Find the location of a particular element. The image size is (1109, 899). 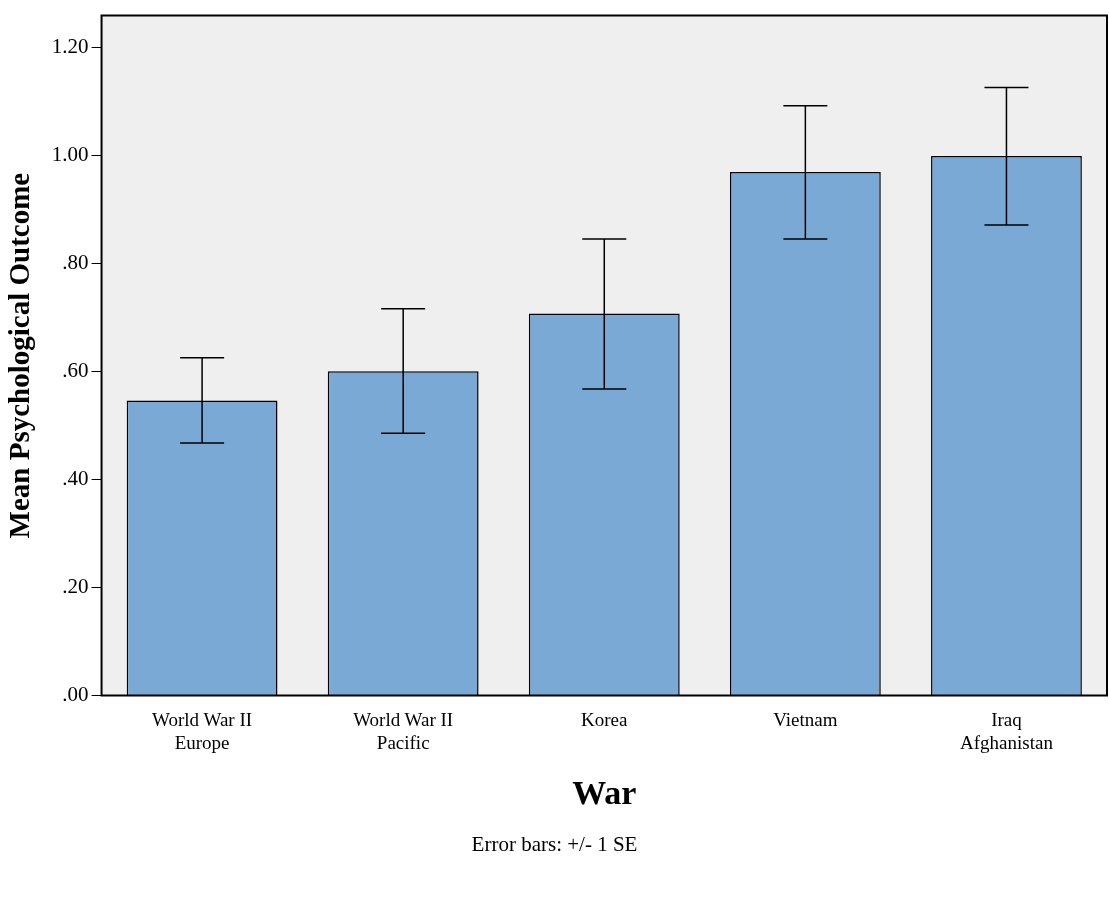

y-tick-label: .80 is located at coordinates (75, 262).